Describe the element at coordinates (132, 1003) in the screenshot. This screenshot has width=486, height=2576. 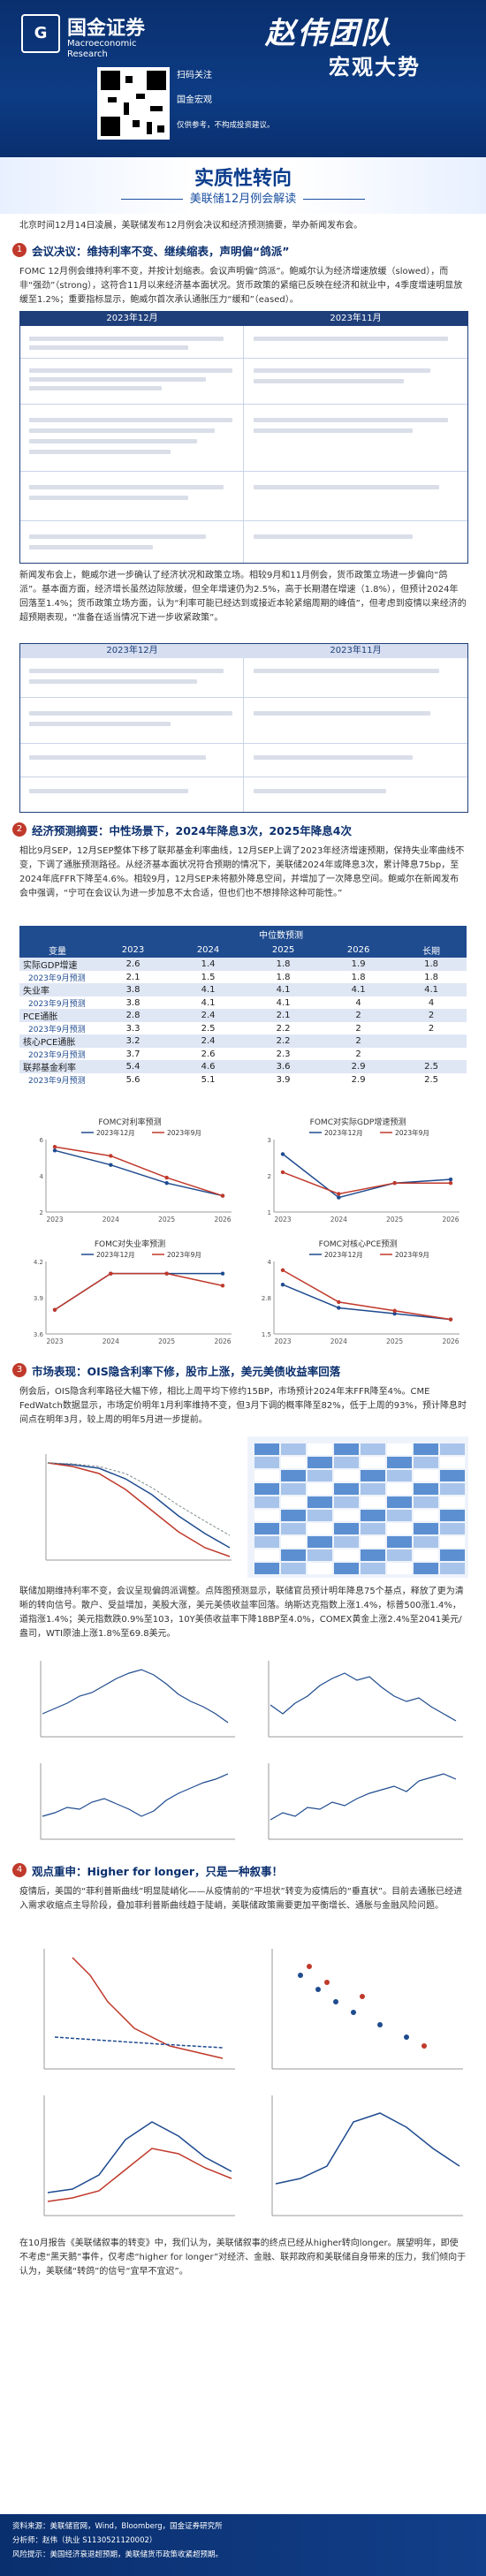
I see `sep-cell: 3.8` at that location.